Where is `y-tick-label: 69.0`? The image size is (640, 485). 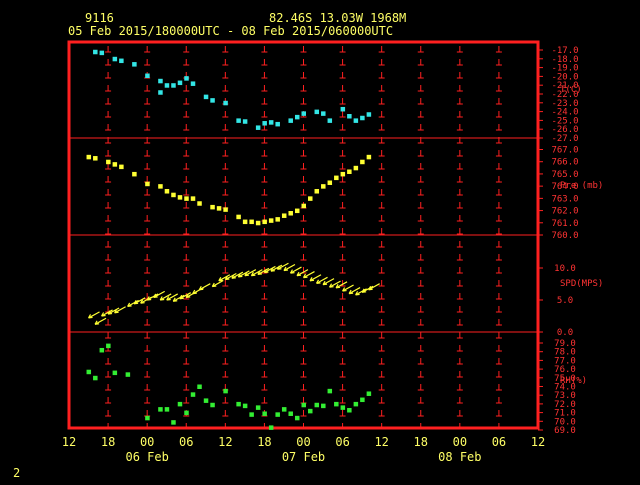
y-tick-label: 69.0 is located at coordinates (565, 431).